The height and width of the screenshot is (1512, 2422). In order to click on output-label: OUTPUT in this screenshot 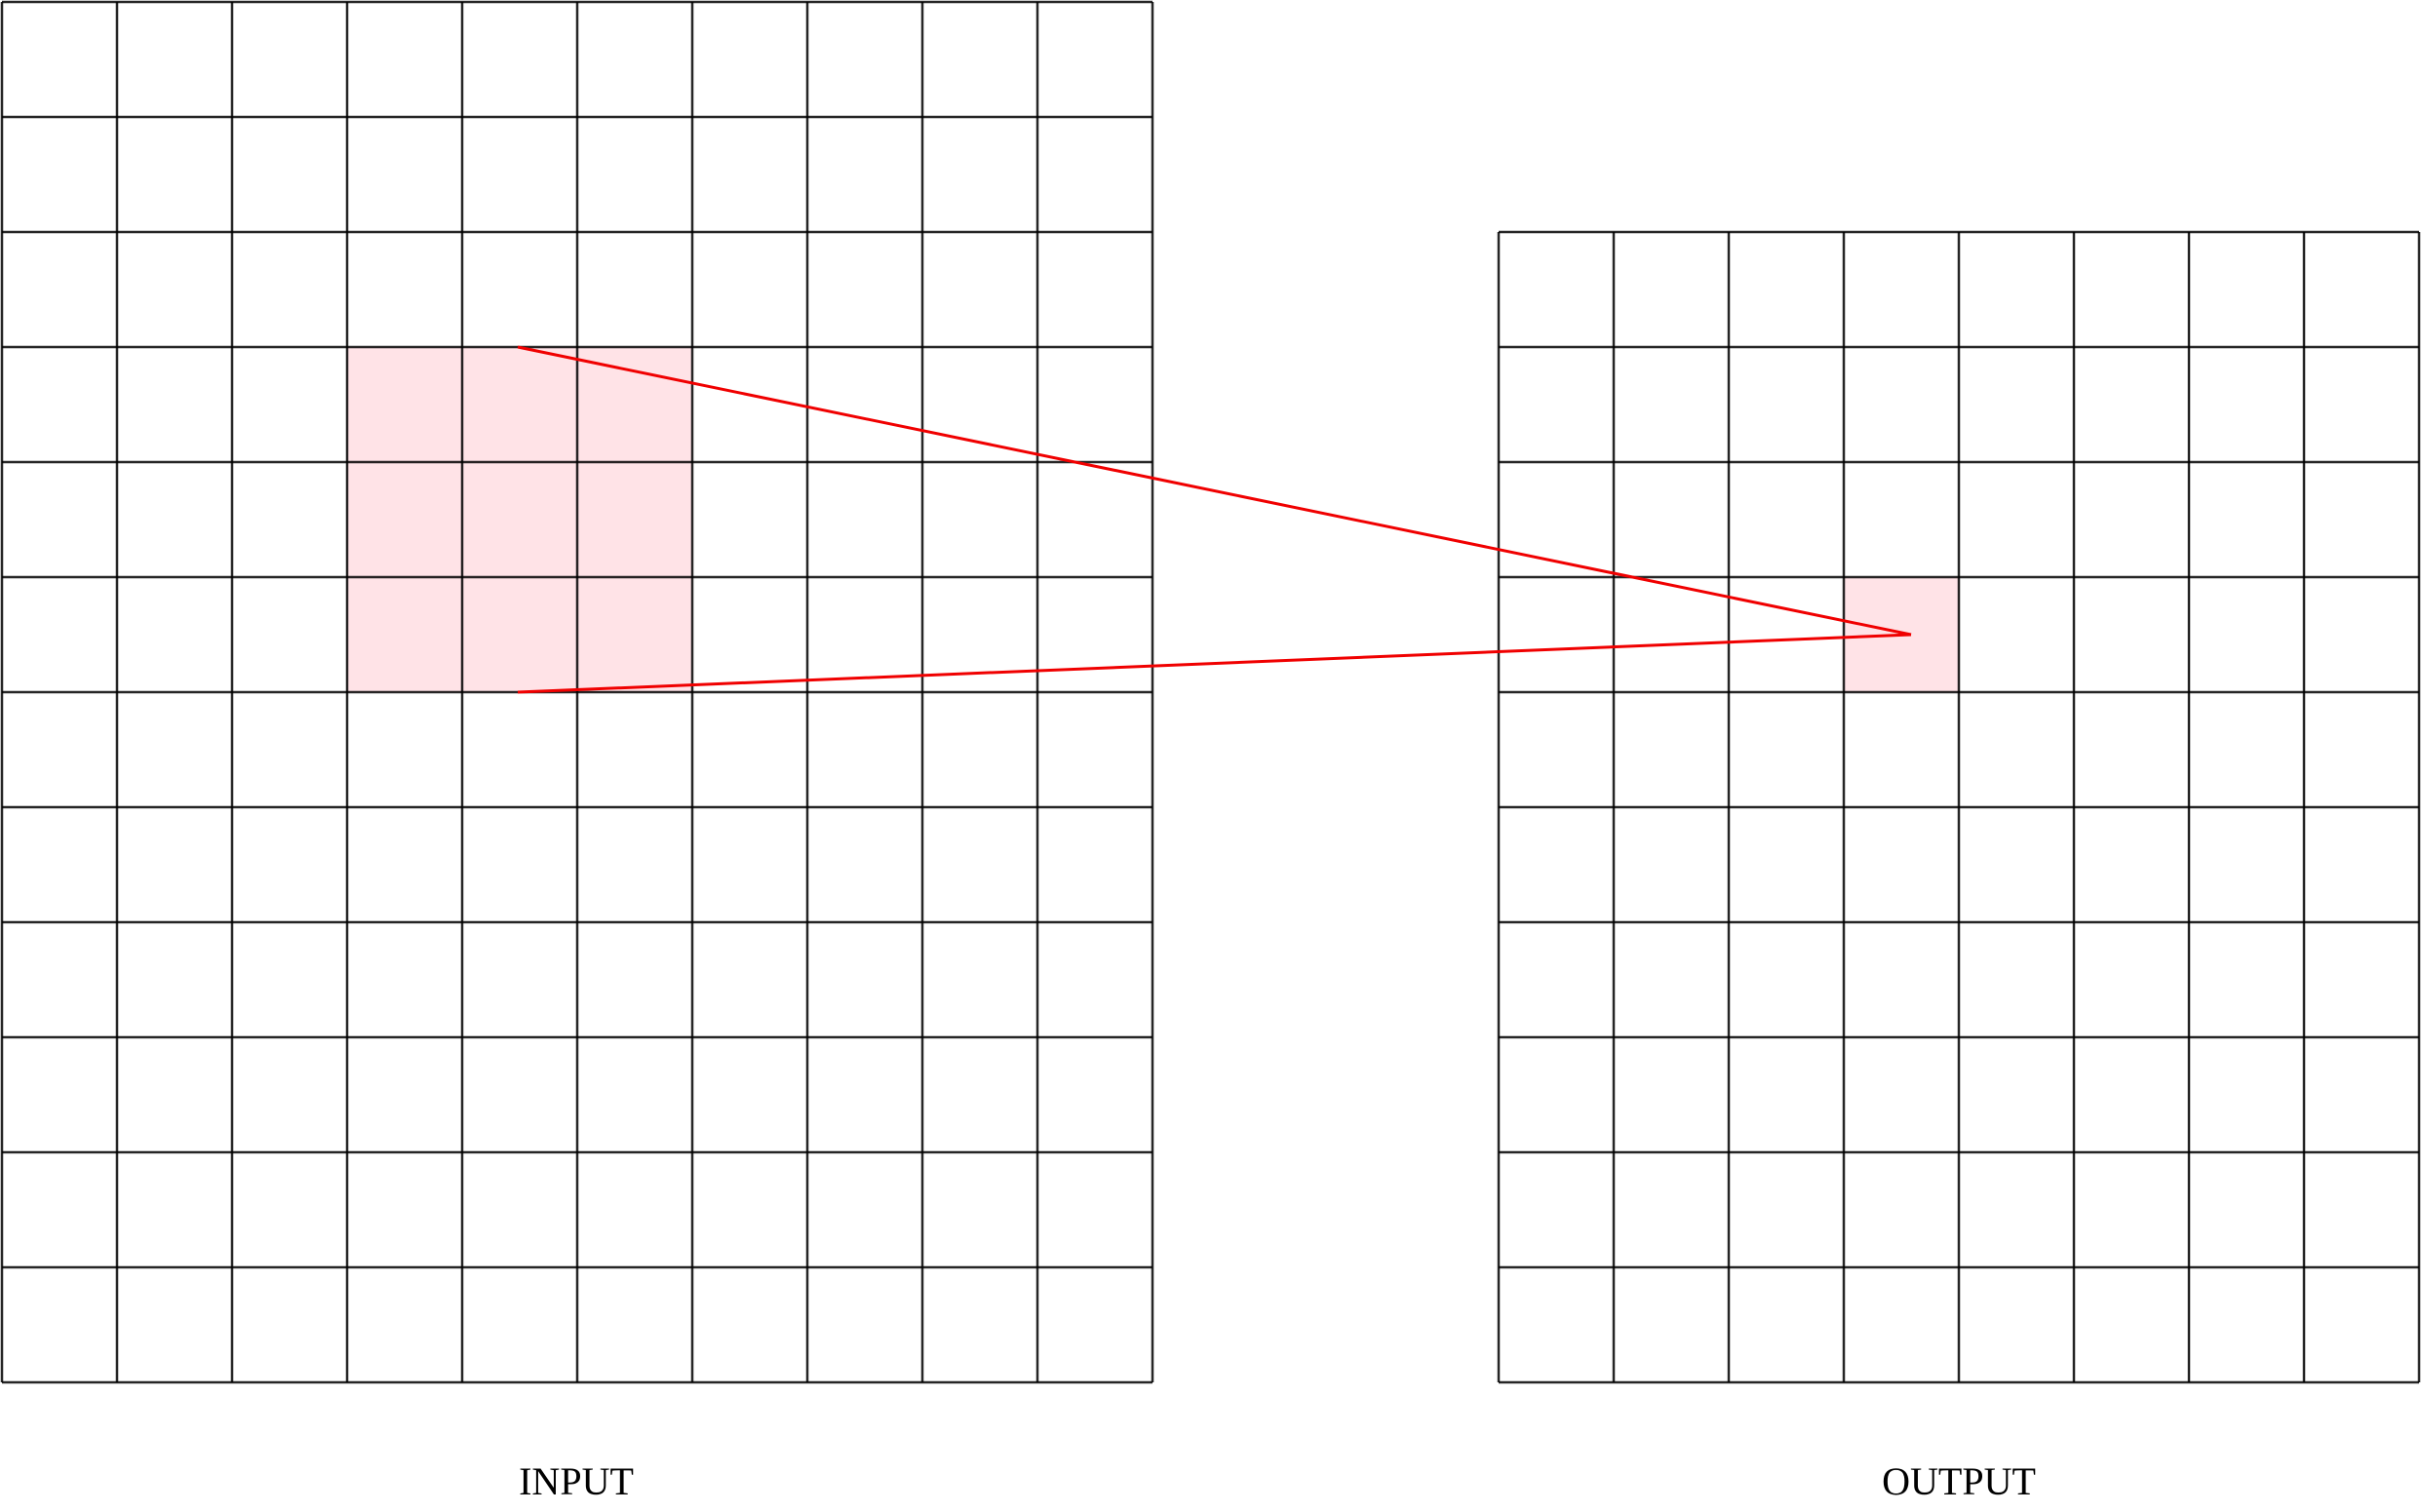, I will do `click(1959, 1481)`.